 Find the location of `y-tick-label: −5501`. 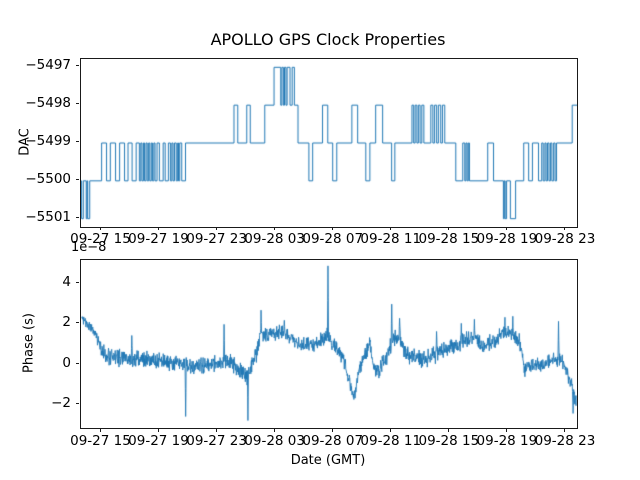

y-tick-label: −5501 is located at coordinates (48, 216).